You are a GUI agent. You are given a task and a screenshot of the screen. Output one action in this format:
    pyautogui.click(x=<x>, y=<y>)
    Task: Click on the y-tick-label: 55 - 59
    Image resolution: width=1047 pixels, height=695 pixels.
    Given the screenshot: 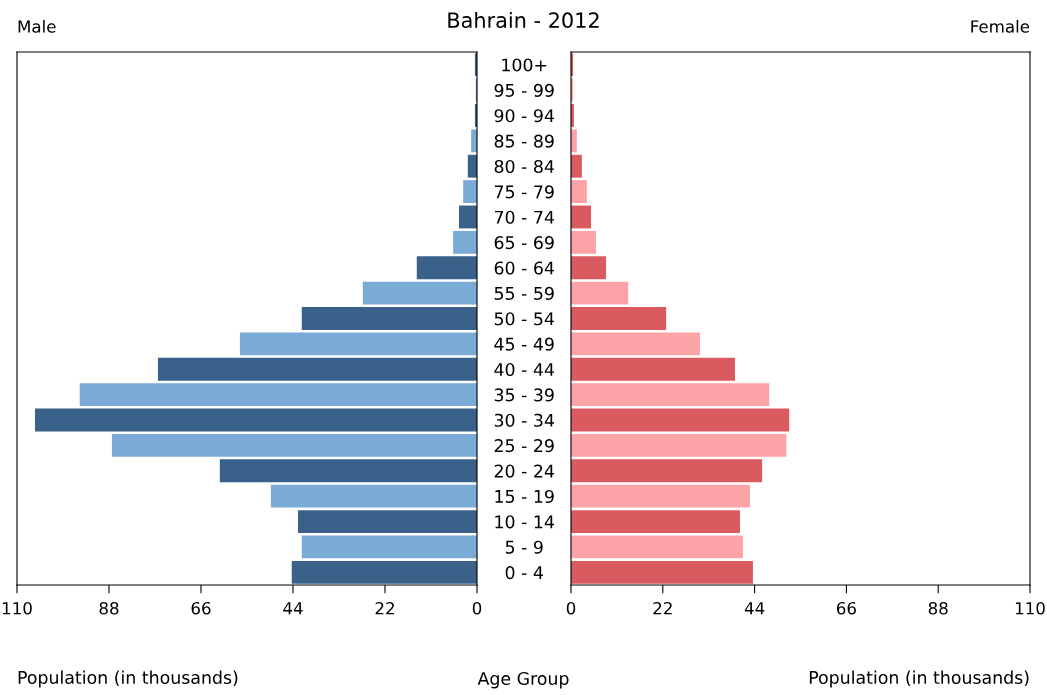 What is the action you would take?
    pyautogui.click(x=524, y=293)
    